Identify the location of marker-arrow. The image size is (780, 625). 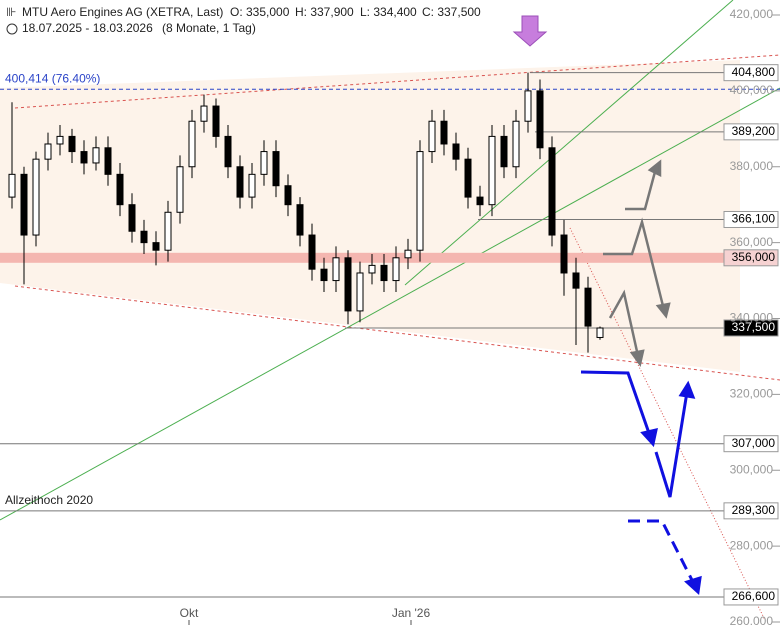
(530, 31).